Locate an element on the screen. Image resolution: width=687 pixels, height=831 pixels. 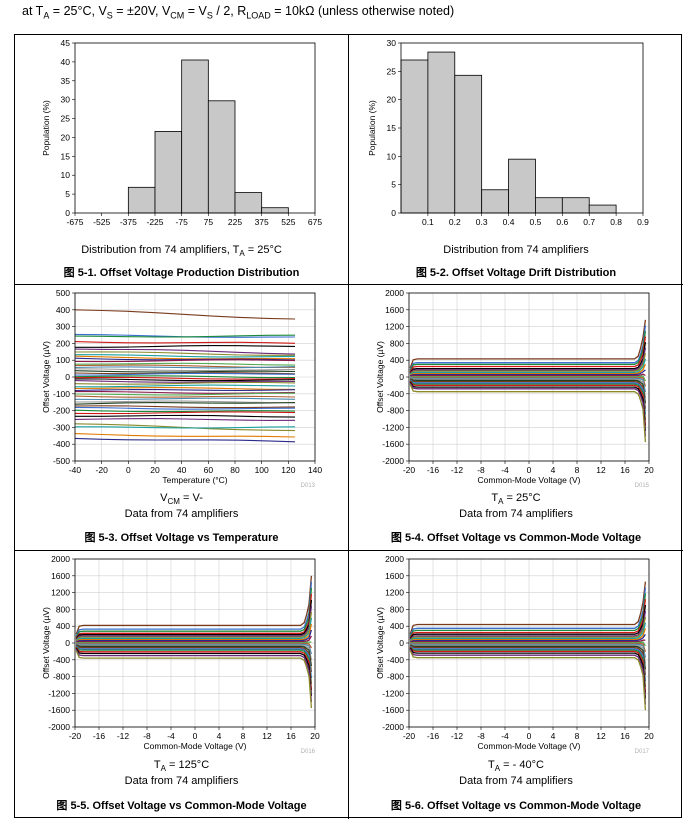
x-axis-label: Common-Mode Voltage (V) is located at coordinates (195, 746).